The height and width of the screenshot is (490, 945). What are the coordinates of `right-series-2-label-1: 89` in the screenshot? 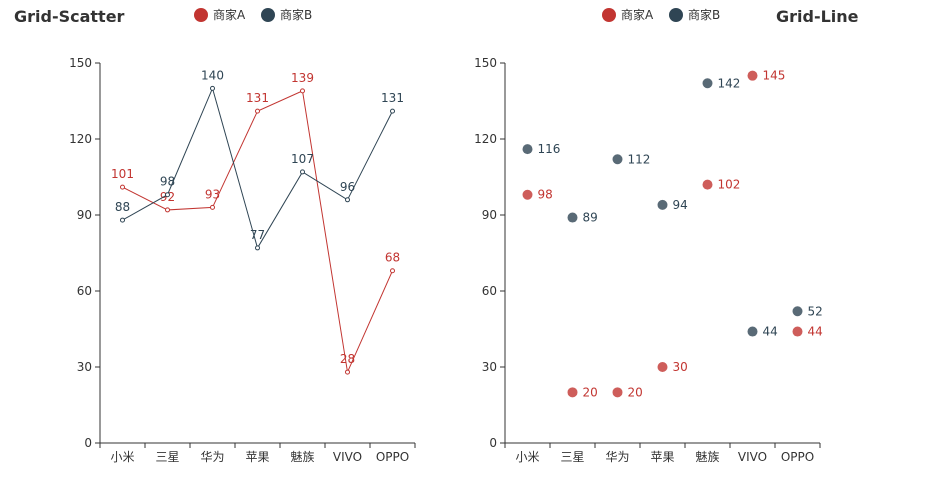 It's located at (590, 218).